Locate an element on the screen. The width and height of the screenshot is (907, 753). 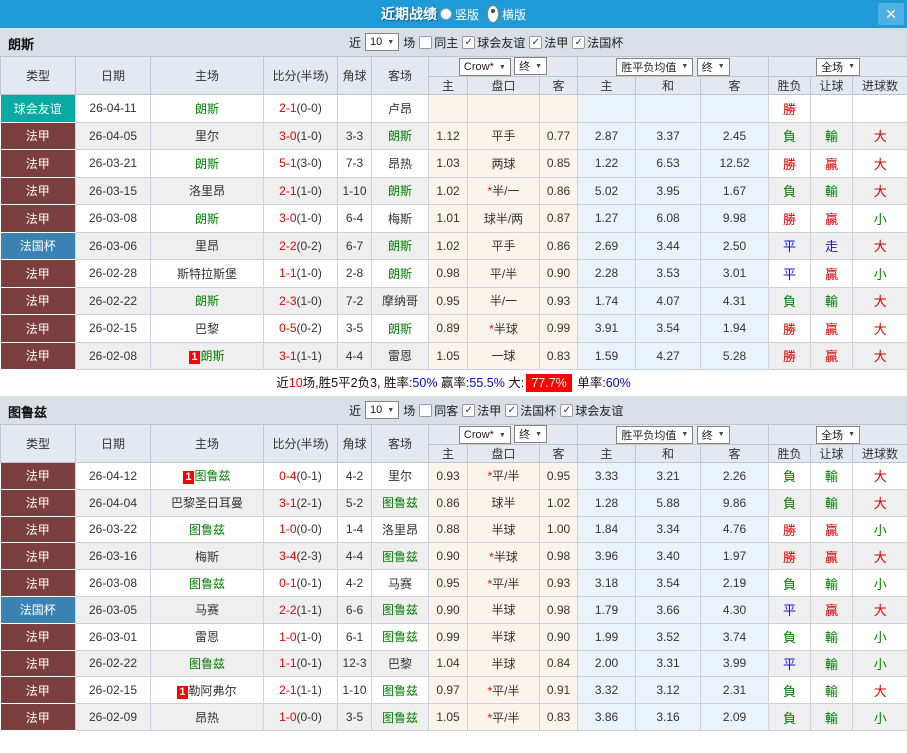
corner-cell: 6-6 is located at coordinates (354, 609).